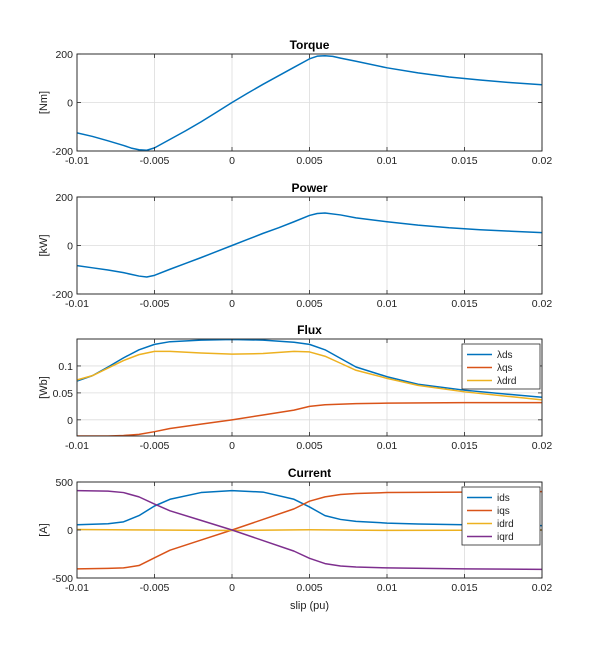  What do you see at coordinates (387, 588) in the screenshot?
I see `chart-current-xtick-label: 0.01` at bounding box center [387, 588].